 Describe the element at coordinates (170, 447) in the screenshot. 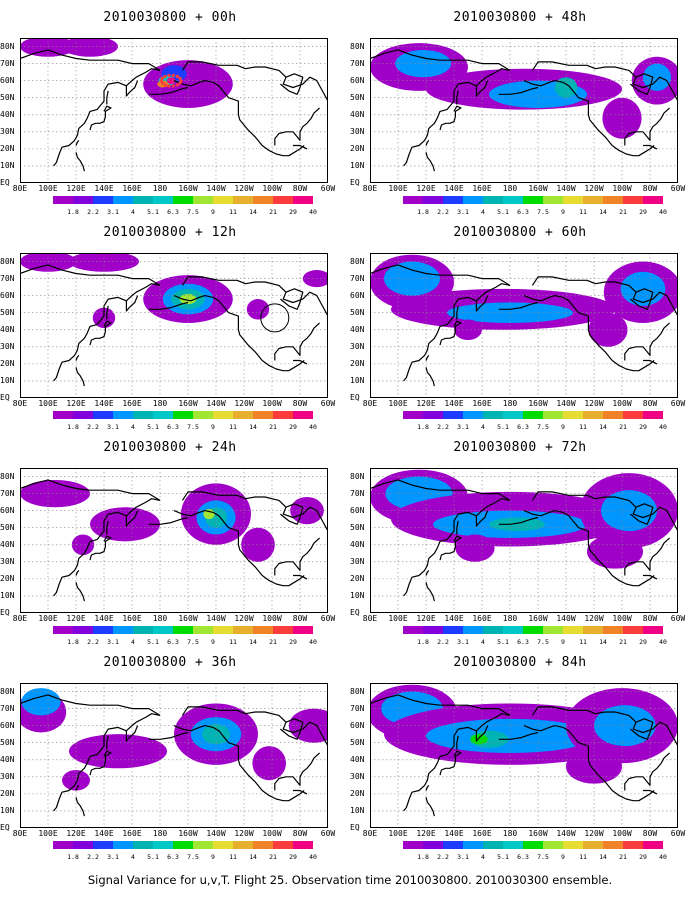

I see `panel-title: 2010030800 + 24h` at that location.